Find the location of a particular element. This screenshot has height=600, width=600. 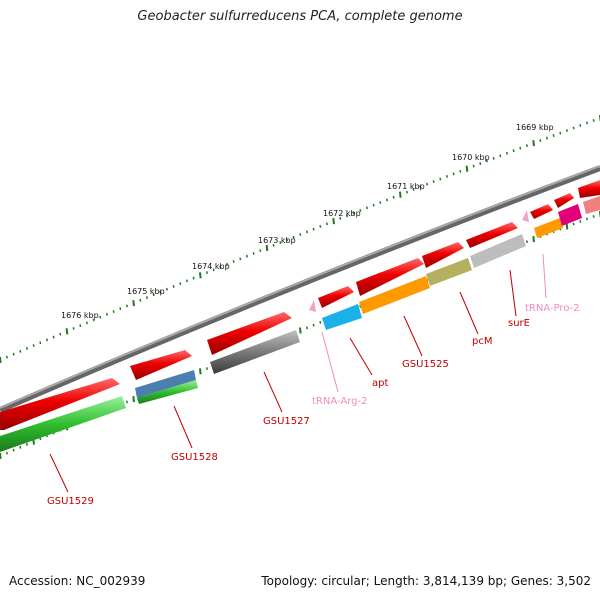

feature-bar-gsu1525 is located at coordinates (394, 295).